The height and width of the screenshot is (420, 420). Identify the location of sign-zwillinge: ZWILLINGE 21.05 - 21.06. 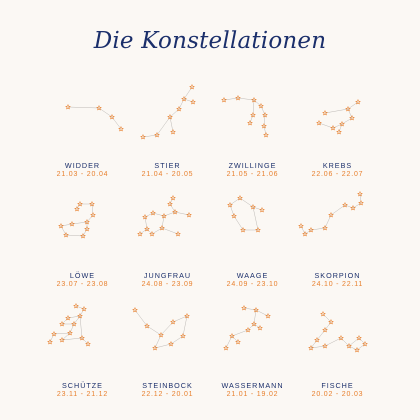
(252, 135).